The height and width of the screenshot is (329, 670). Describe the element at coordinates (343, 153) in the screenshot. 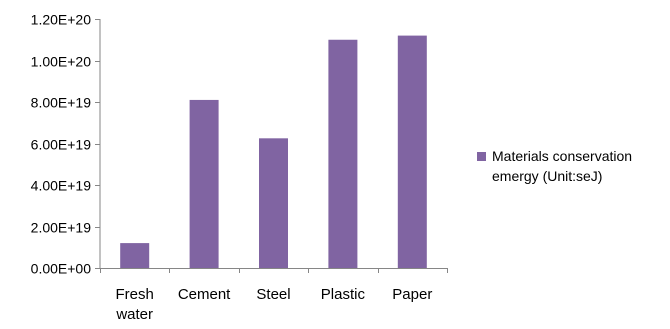

I see `bar-plastic` at that location.